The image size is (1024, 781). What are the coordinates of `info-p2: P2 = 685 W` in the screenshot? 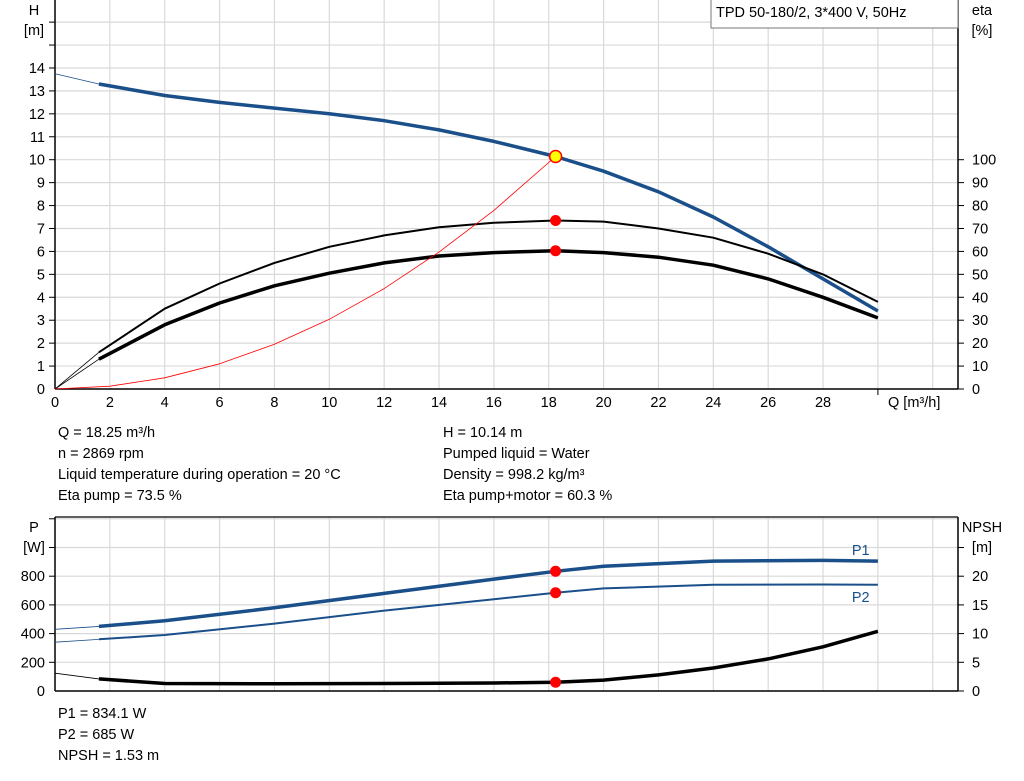 It's located at (96, 735).